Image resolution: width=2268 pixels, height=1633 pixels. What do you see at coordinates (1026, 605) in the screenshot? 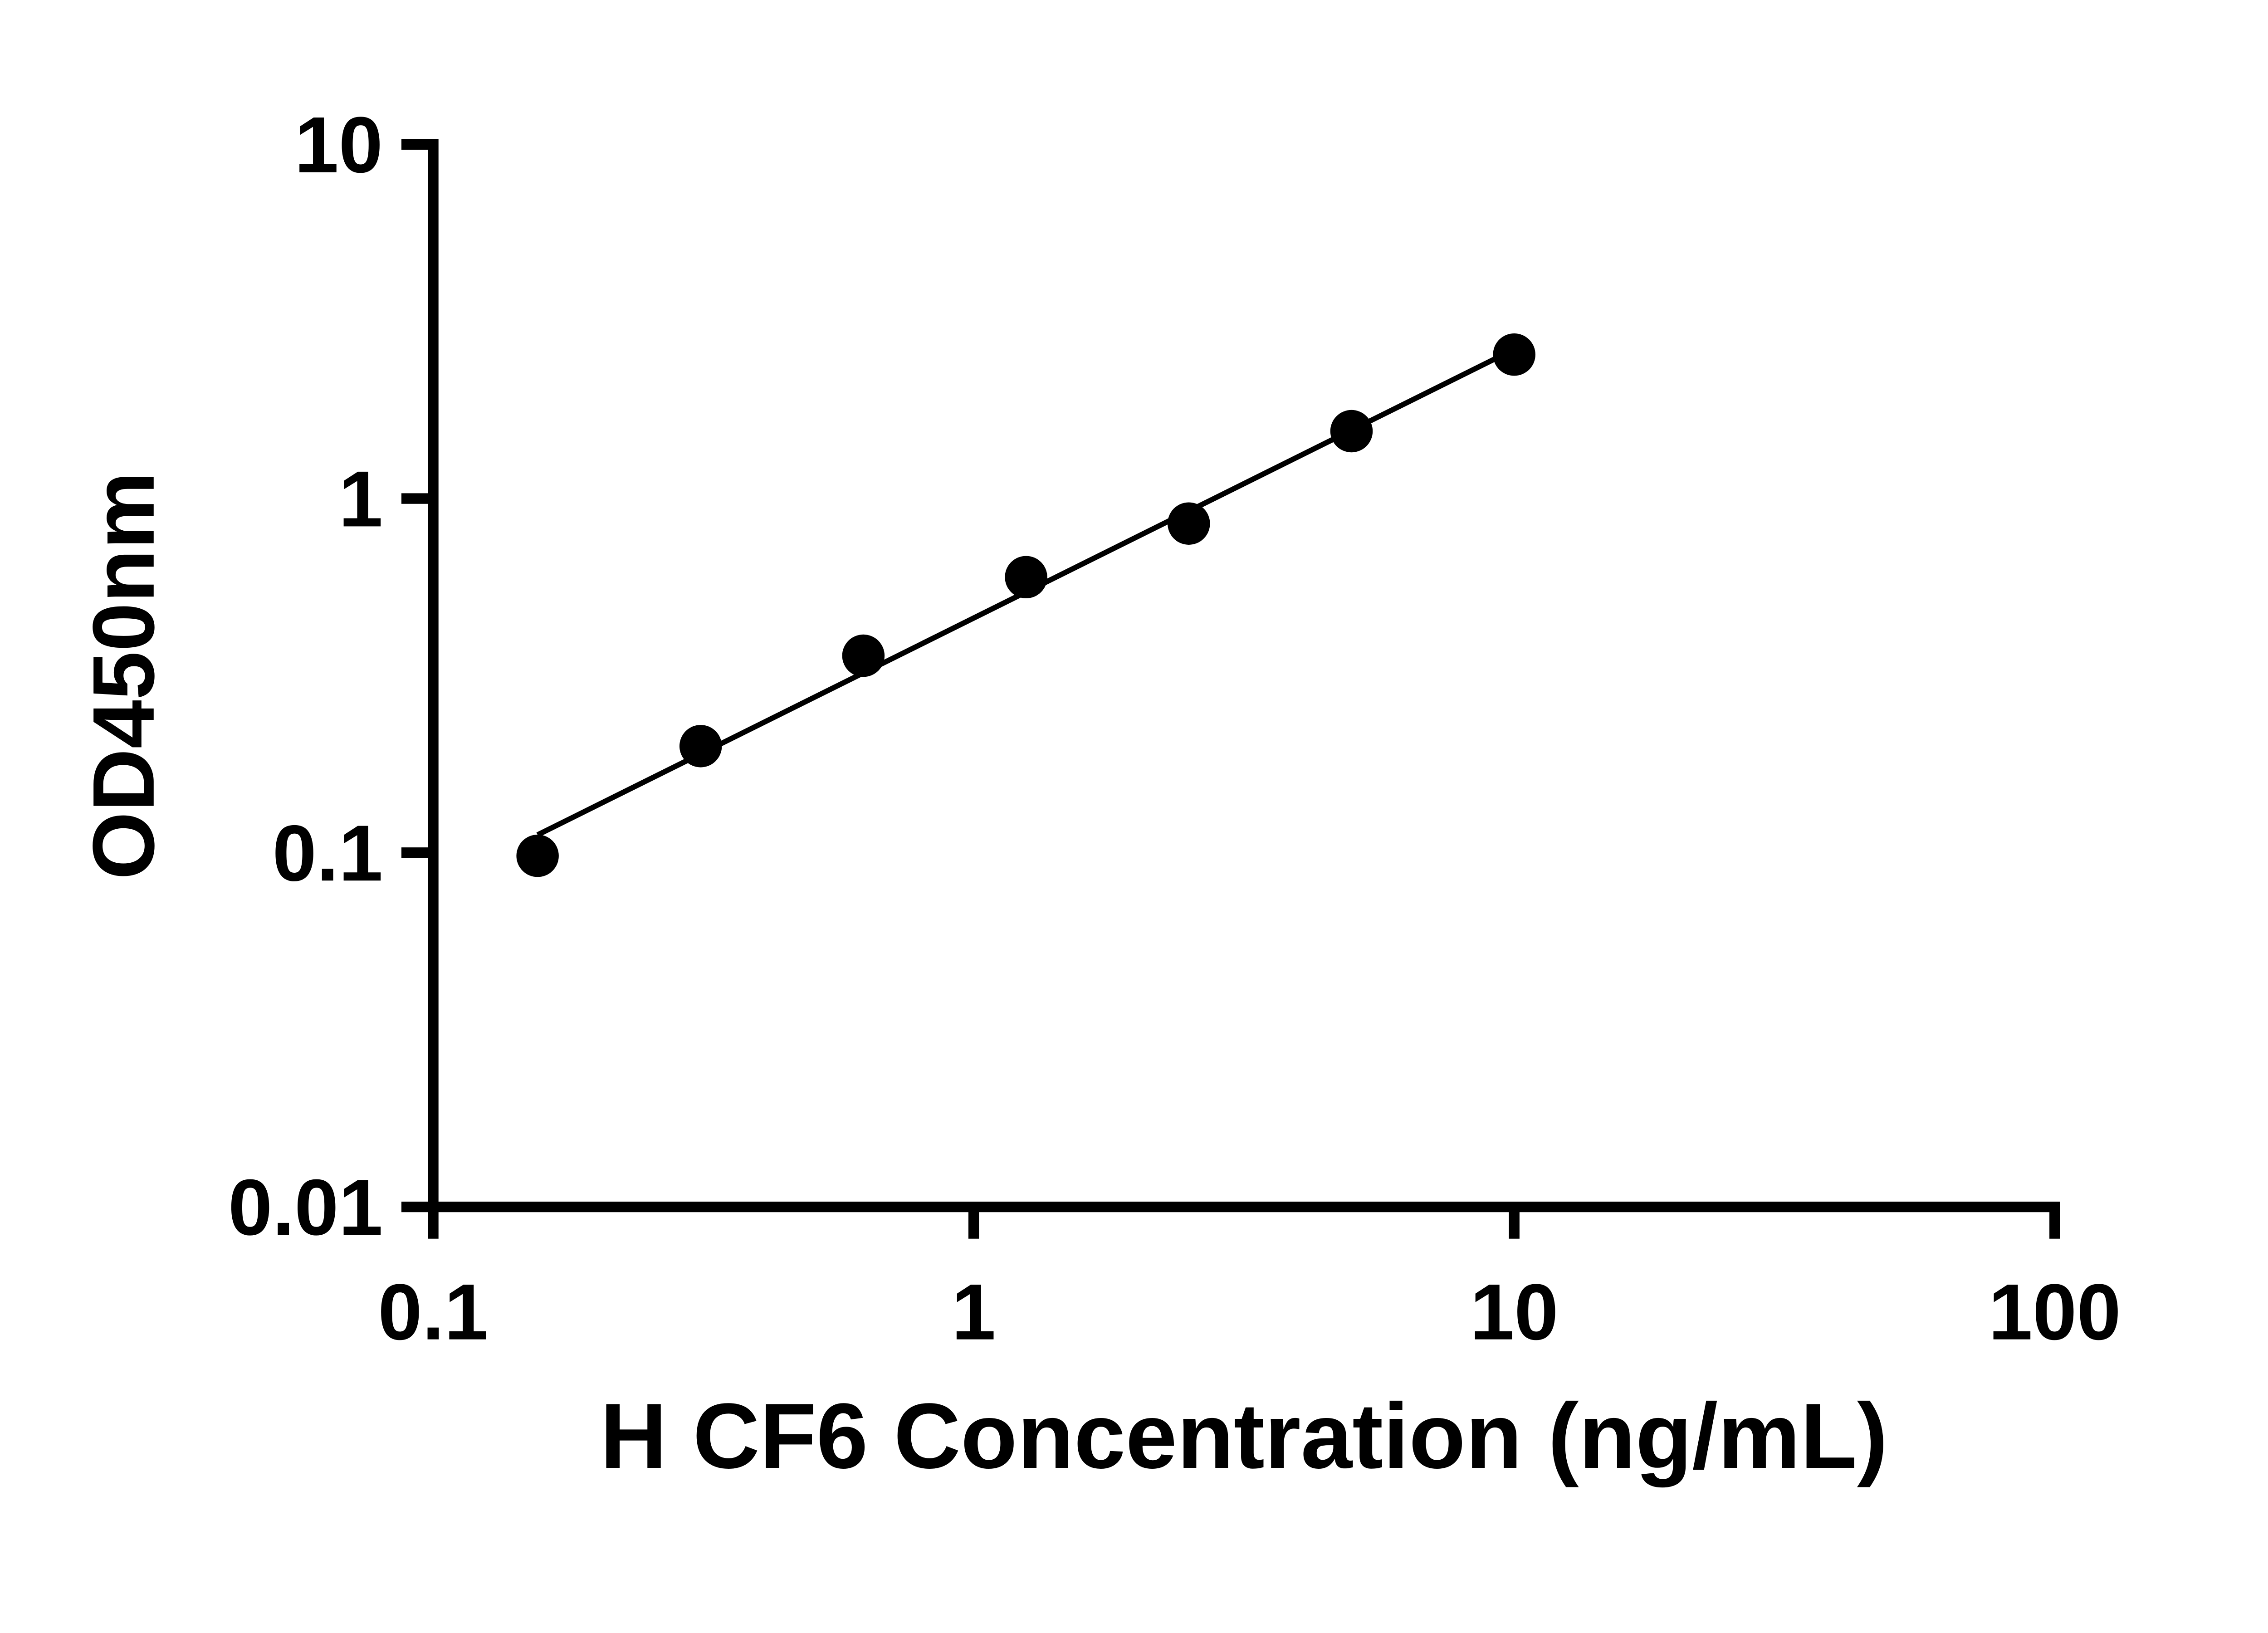
I see `plot-series` at bounding box center [1026, 605].